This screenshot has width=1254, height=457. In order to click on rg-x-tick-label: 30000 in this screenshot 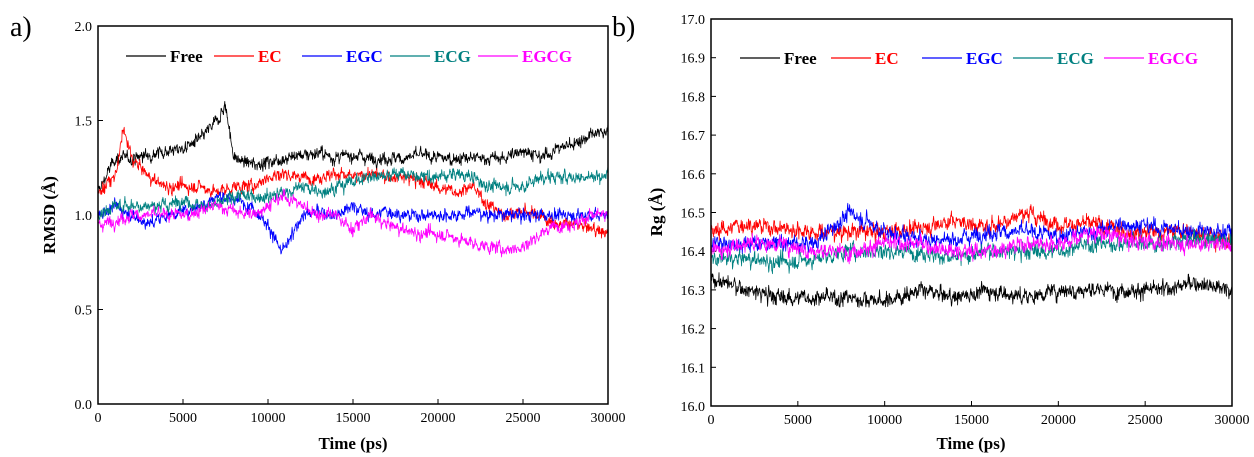, I will do `click(1232, 420)`.